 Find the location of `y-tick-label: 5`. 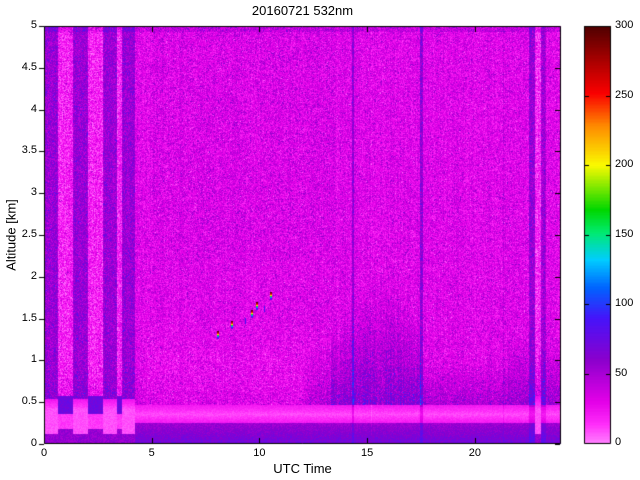

y-tick-label: 5 is located at coordinates (33, 25).